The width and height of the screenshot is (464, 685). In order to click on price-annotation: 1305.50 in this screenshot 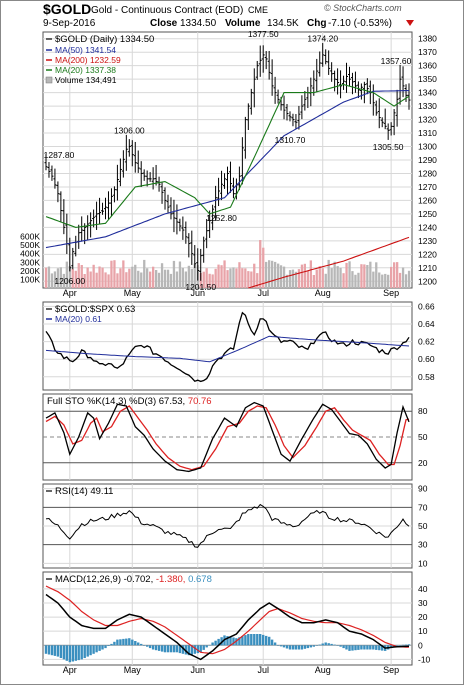, I will do `click(388, 147)`.